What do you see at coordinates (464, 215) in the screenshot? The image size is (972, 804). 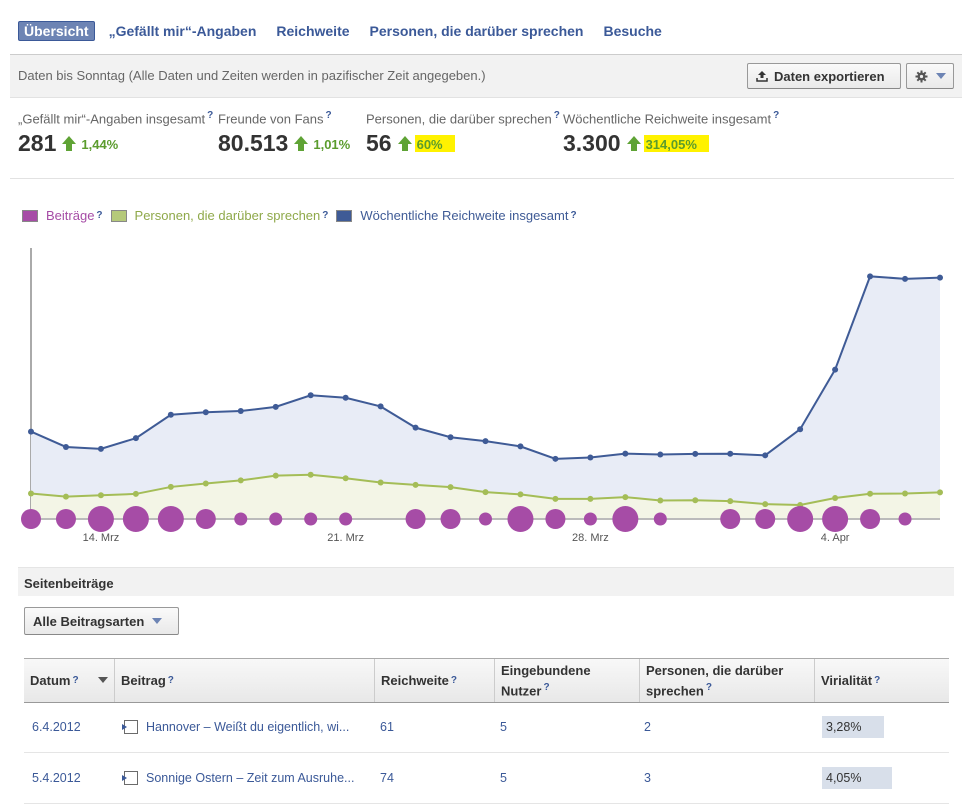 I see `legend-label: Wöchentliche Reichweite insgesamt` at bounding box center [464, 215].